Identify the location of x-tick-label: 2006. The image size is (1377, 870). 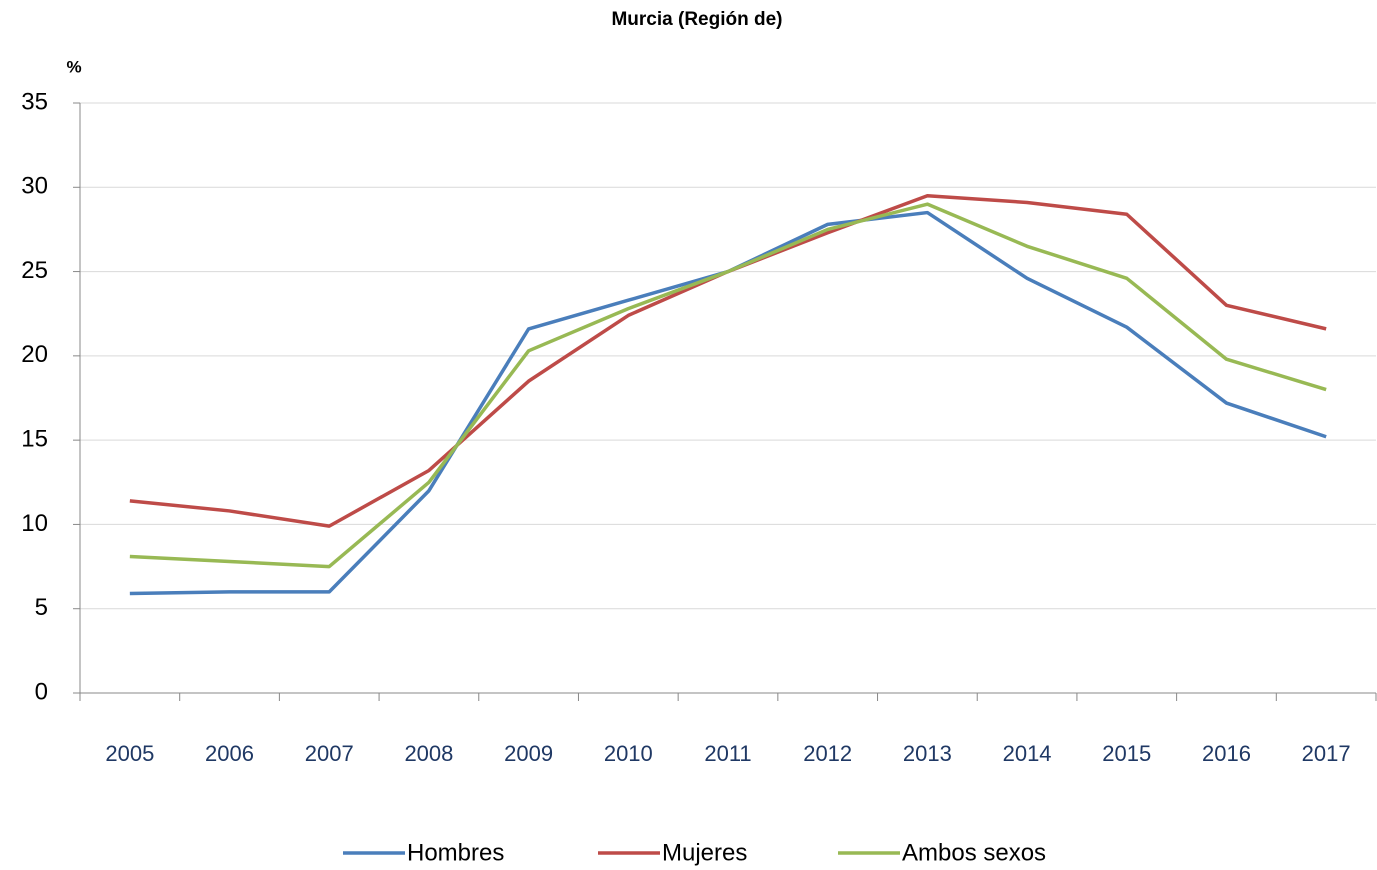
(229, 753).